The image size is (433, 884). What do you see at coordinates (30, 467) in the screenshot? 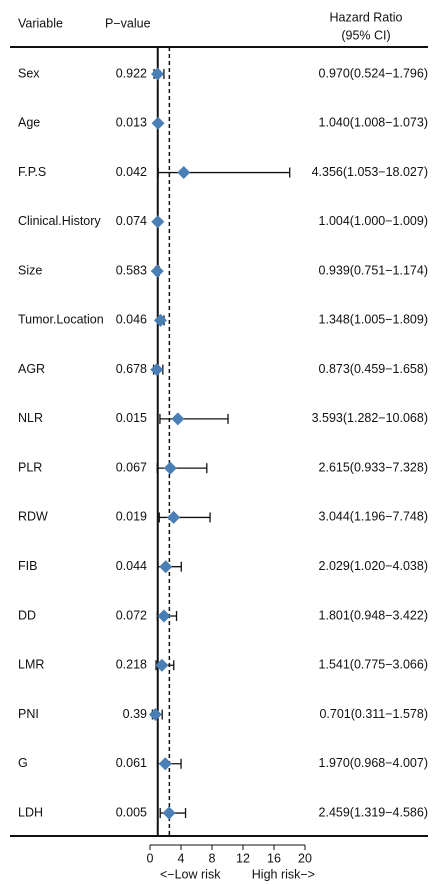
I see `variable-label: PLR` at bounding box center [30, 467].